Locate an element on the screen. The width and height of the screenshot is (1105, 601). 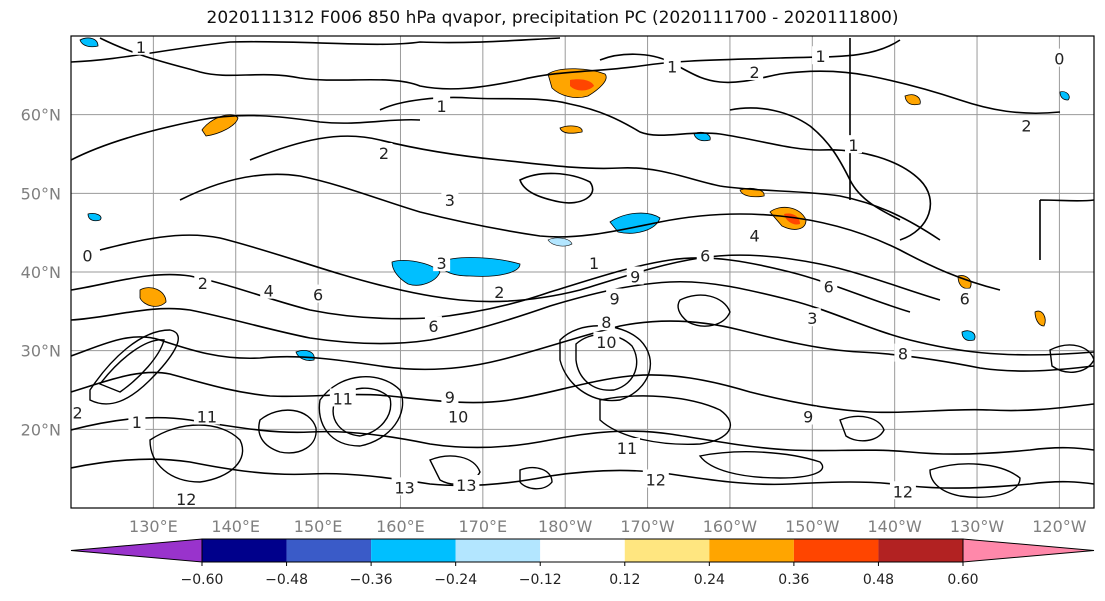
lon-tick-label: 180°W is located at coordinates (565, 526).